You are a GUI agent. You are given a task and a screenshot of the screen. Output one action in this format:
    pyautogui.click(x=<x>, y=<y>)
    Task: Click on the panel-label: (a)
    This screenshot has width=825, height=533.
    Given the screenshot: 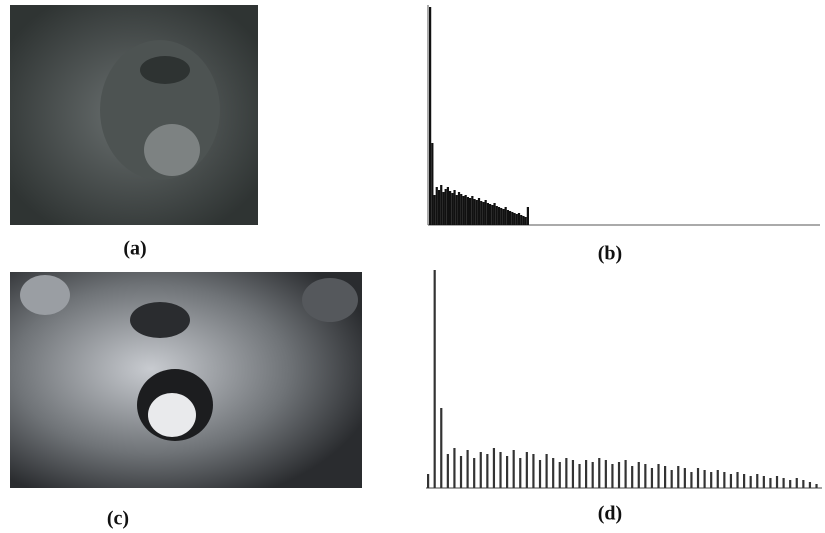 What is the action you would take?
    pyautogui.click(x=134, y=249)
    